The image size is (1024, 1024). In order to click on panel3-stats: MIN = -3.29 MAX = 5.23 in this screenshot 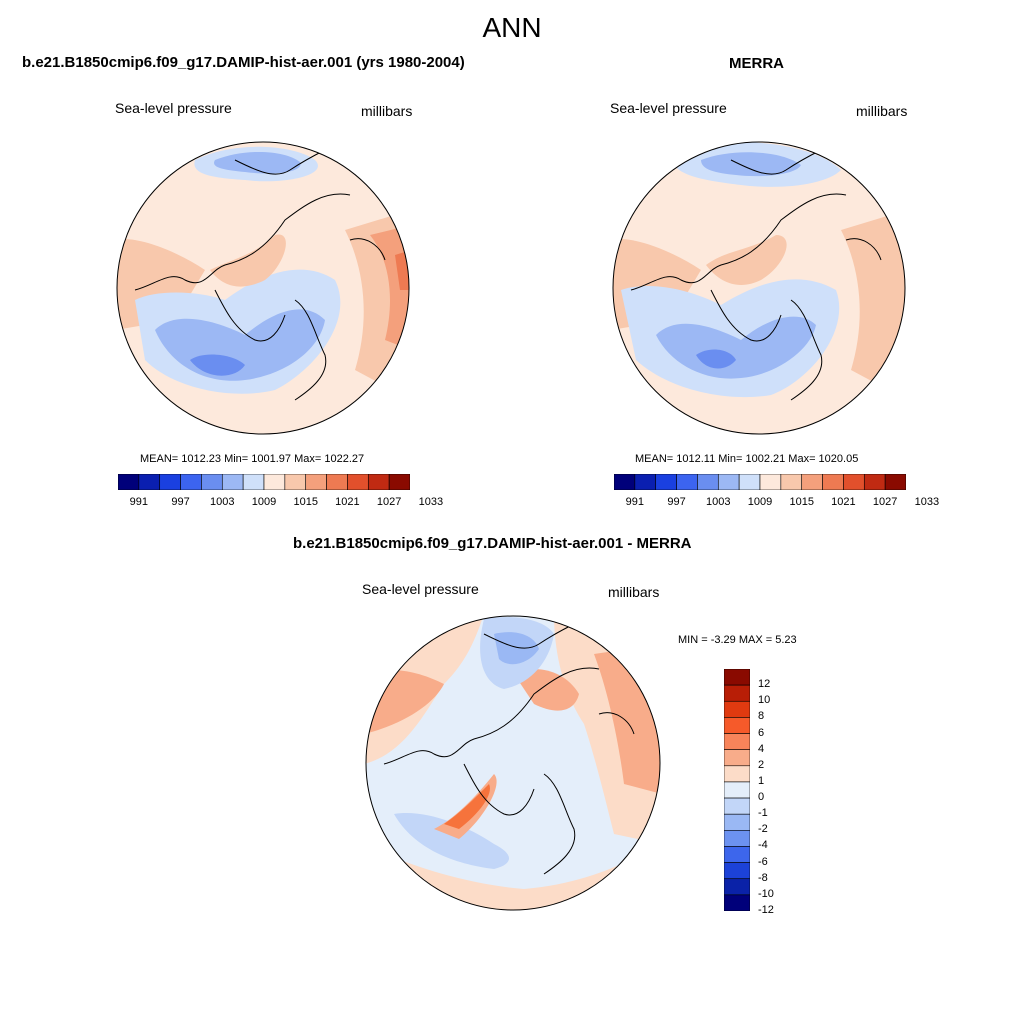, I will do `click(737, 640)`.